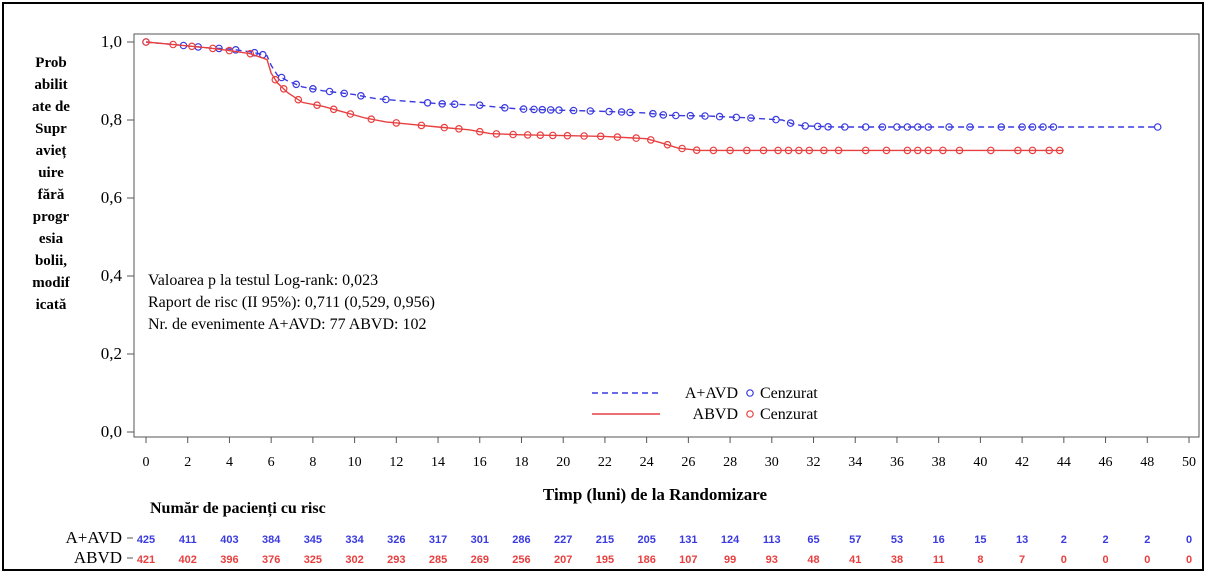 The height and width of the screenshot is (575, 1208). I want to click on y-axis-label-line: ate de, so click(51, 107).